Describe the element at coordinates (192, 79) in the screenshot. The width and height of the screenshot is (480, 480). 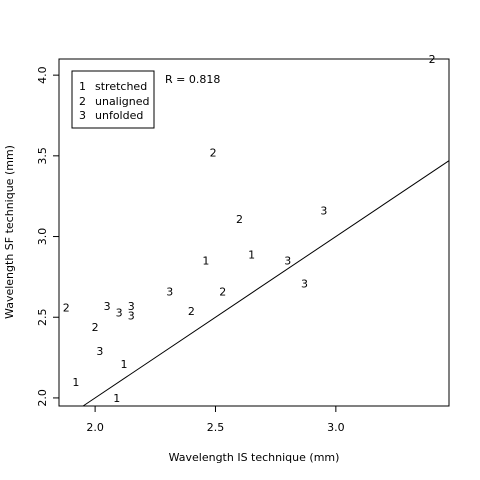
I see `correlation-annotation: R = 0.818` at that location.